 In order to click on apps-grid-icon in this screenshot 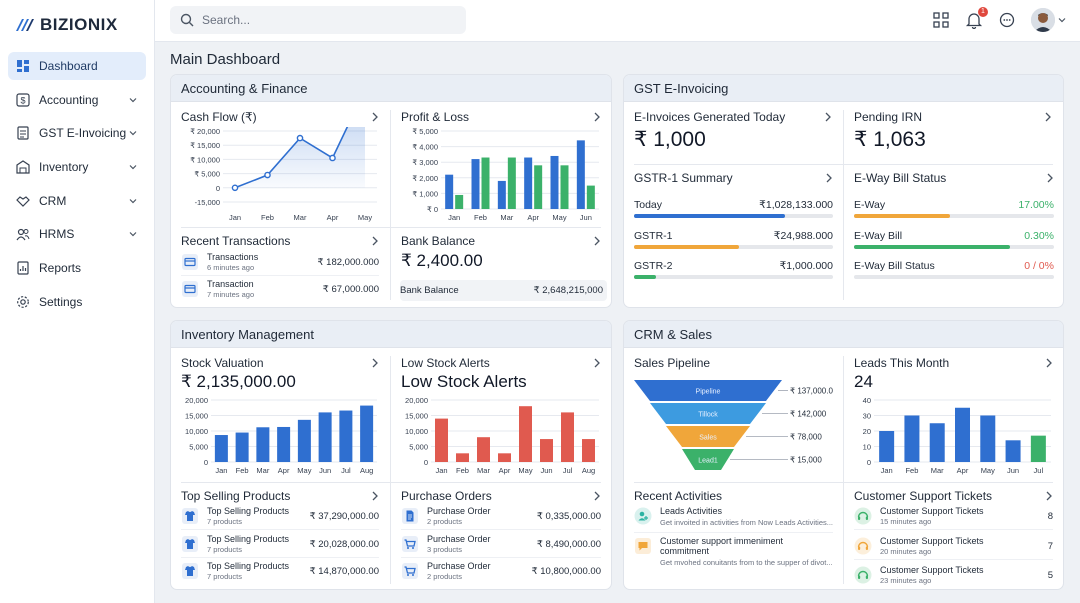, I will do `click(941, 20)`.